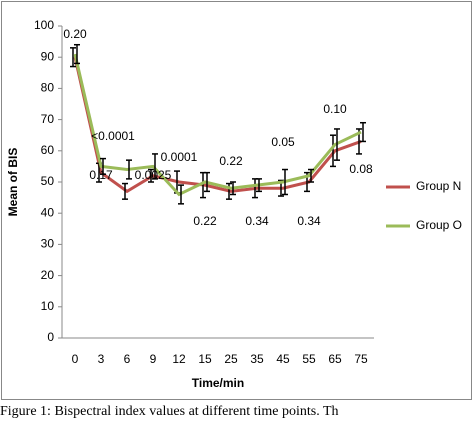  Describe the element at coordinates (283, 359) in the screenshot. I see `x-tick-label: 45` at that location.